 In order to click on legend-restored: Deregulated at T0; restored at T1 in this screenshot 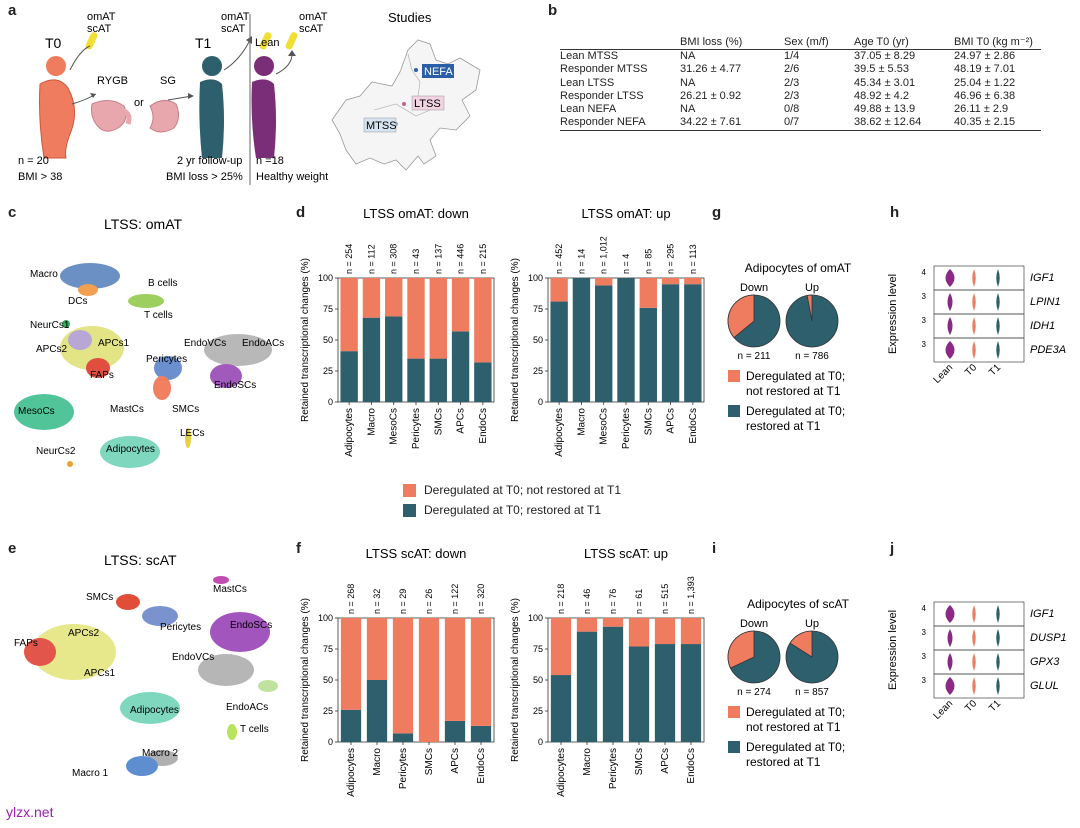, I will do `click(502, 510)`.